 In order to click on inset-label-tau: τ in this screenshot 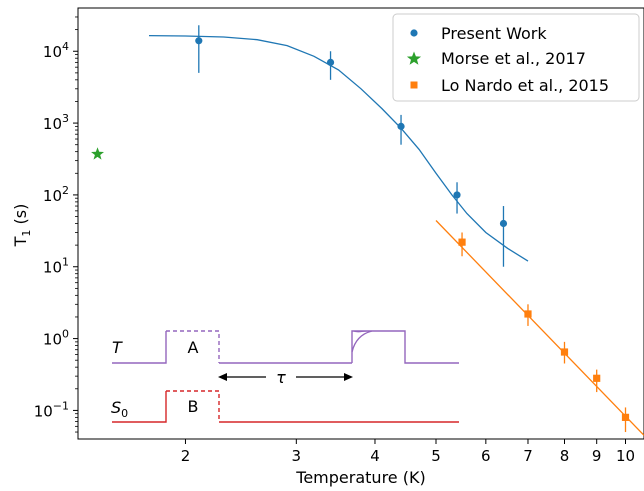, I will do `click(281, 377)`.